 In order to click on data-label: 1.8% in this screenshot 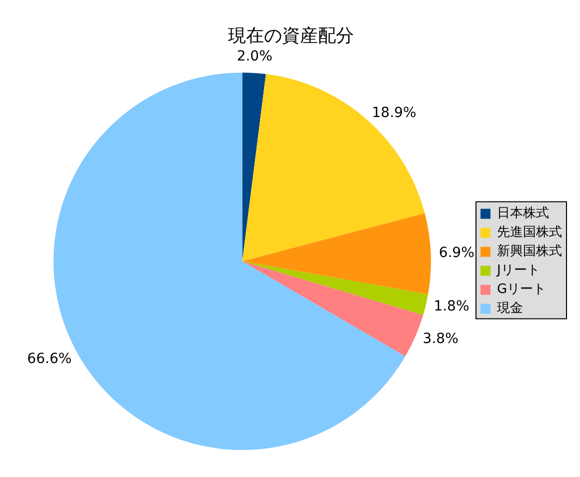, I will do `click(452, 306)`.